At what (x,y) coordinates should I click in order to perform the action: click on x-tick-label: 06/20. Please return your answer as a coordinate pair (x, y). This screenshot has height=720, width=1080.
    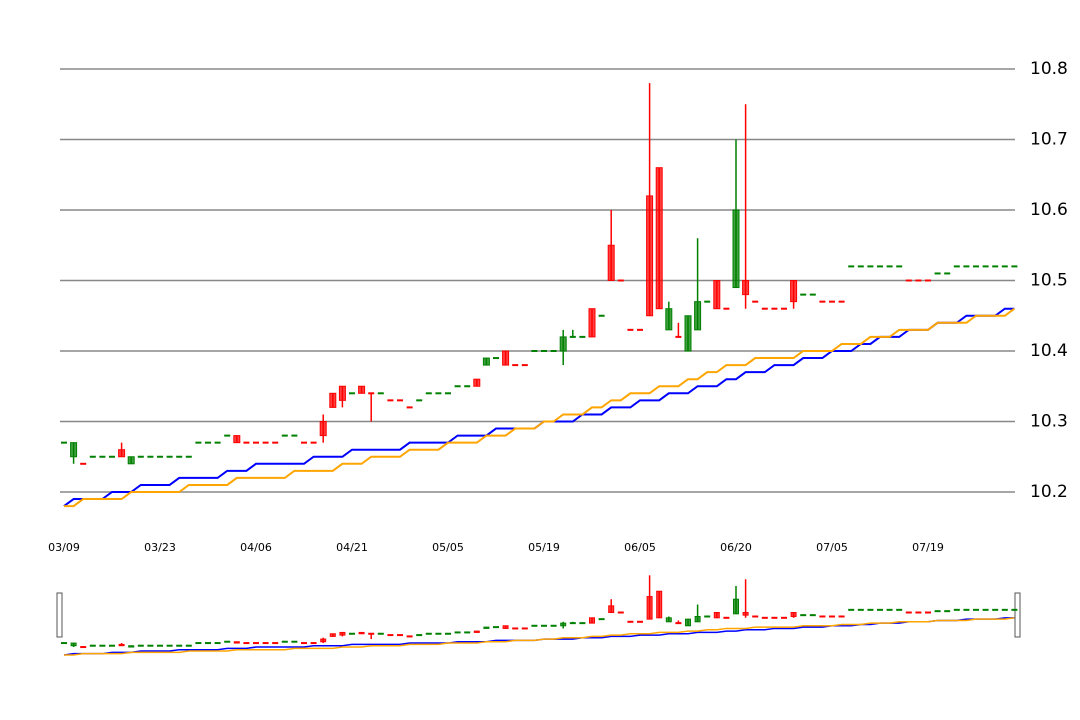
    Looking at the image, I should click on (736, 547).